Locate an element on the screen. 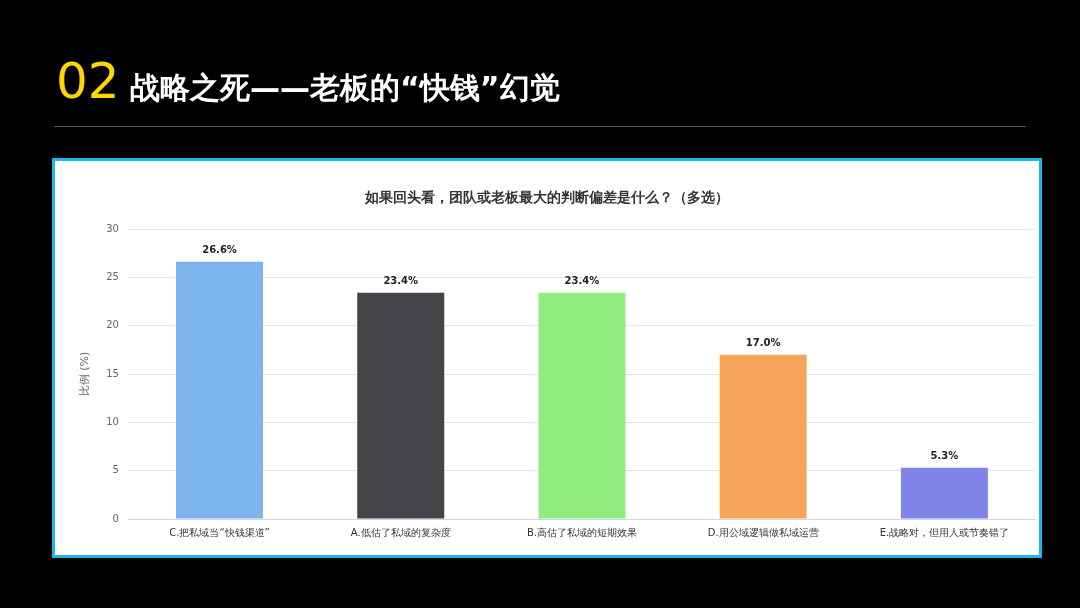 This screenshot has width=1080, height=608. x-tick-label: E.战略对，但用人或节奏错了 is located at coordinates (944, 532).